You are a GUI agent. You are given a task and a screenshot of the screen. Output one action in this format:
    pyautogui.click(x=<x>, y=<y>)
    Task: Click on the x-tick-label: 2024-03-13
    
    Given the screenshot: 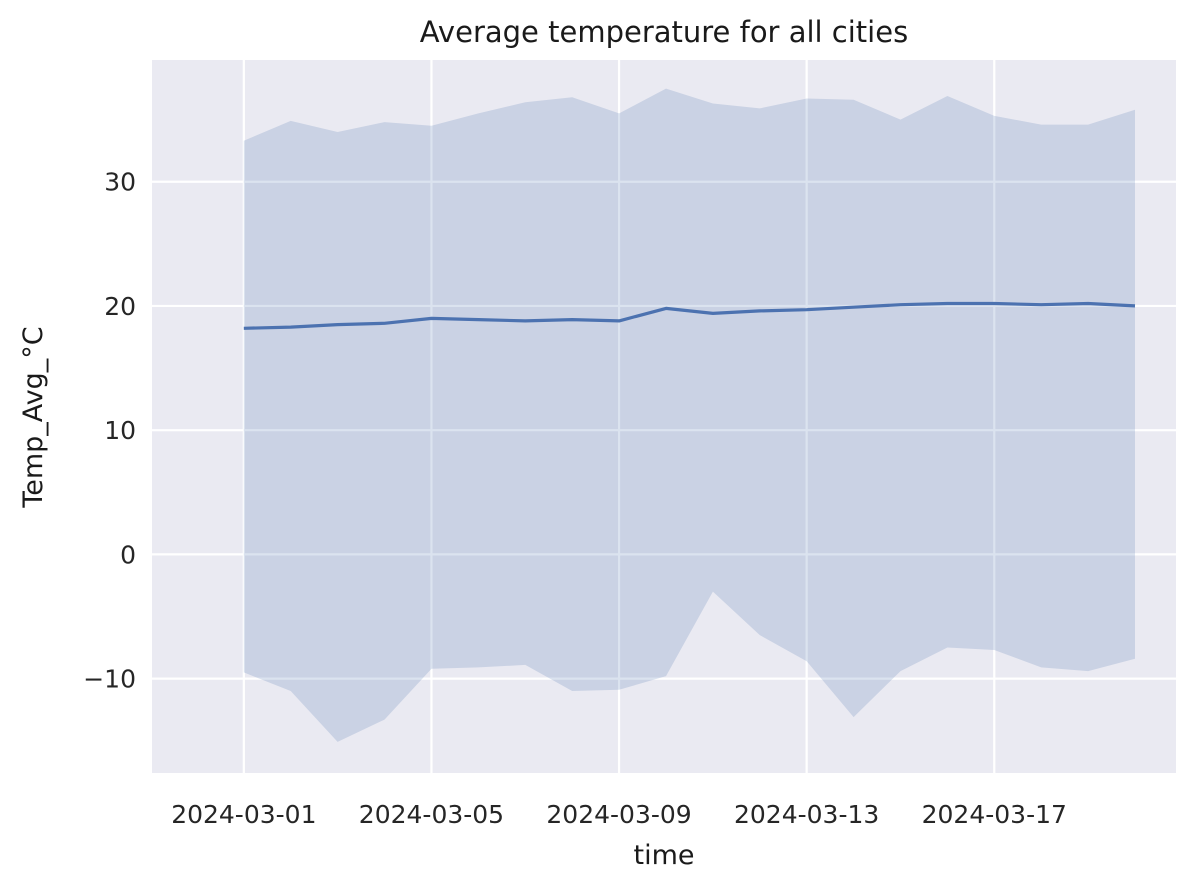 What is the action you would take?
    pyautogui.click(x=806, y=814)
    